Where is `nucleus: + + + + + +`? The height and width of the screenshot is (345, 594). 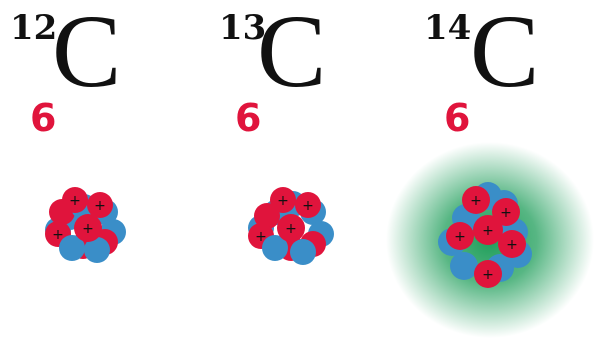
nucleus: + + + + + + is located at coordinates (485, 235).